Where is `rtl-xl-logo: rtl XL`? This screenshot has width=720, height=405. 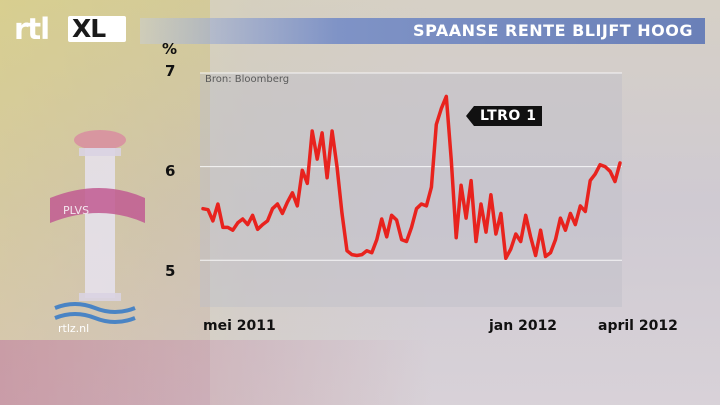
rtl-xl-logo: rtl XL is located at coordinates (68, 28).